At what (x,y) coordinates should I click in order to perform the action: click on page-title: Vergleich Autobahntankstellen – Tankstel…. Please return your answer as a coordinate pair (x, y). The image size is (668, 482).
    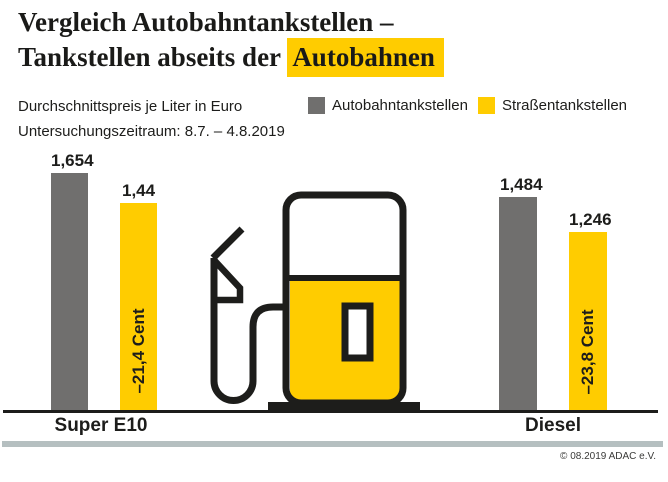
    Looking at the image, I should click on (231, 41).